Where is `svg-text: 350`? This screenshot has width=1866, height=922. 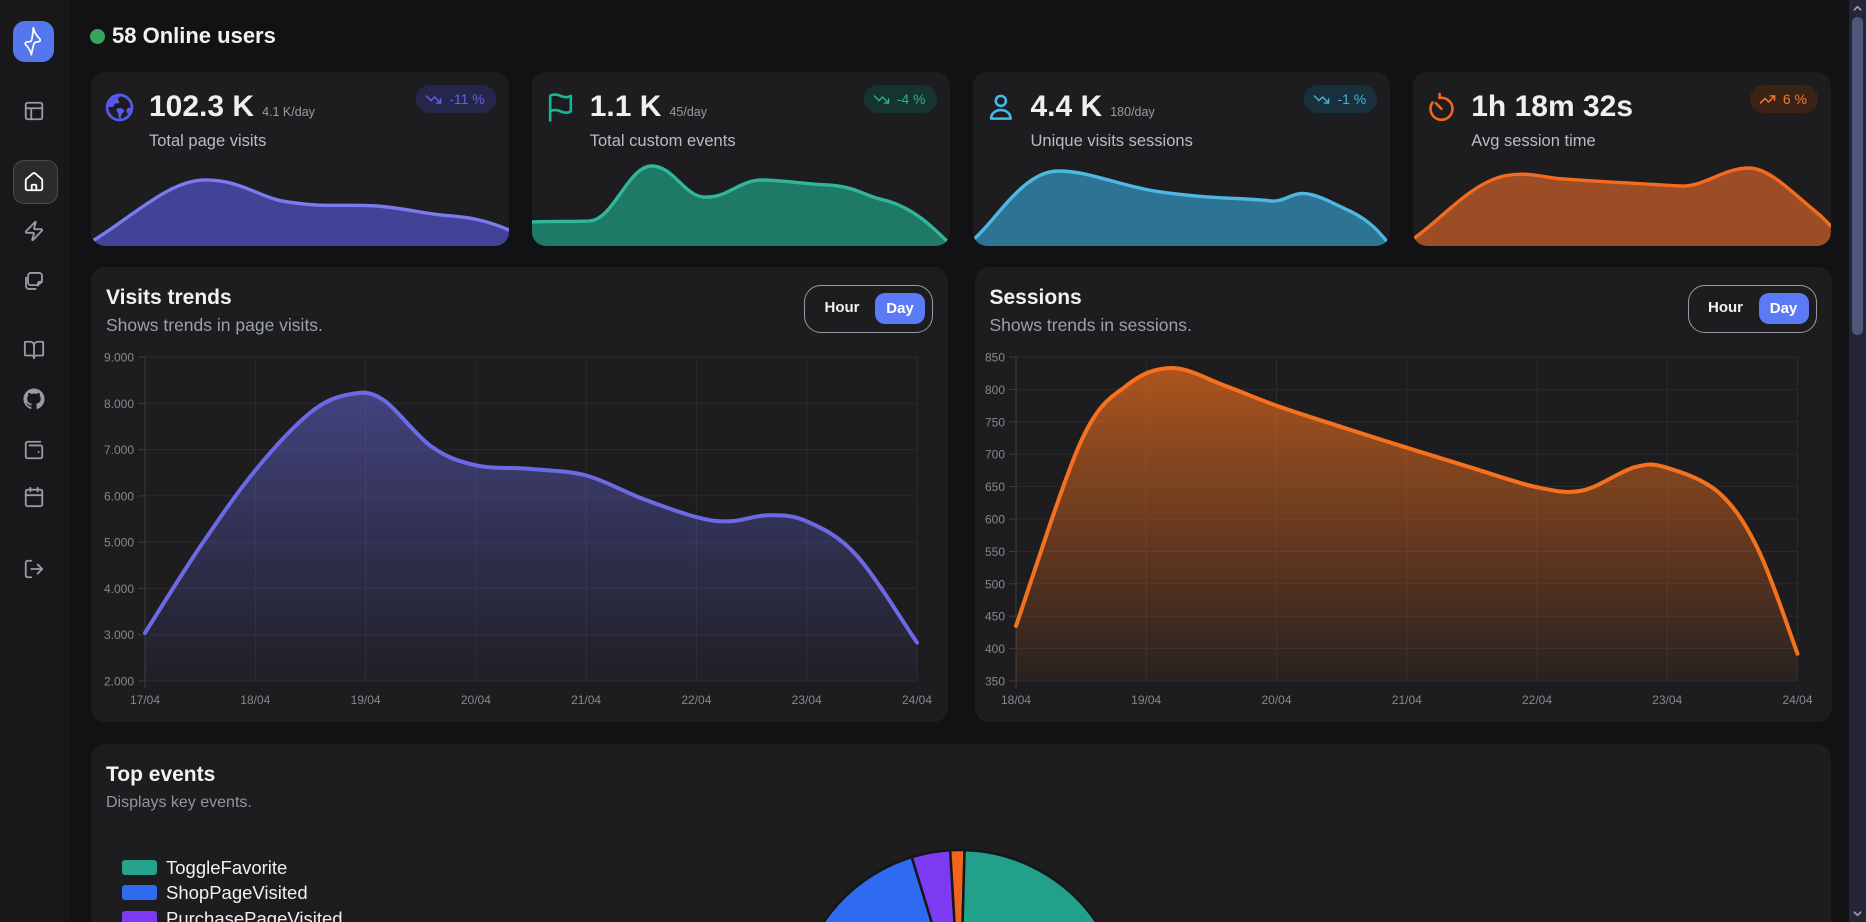
svg-text: 350 is located at coordinates (994, 682).